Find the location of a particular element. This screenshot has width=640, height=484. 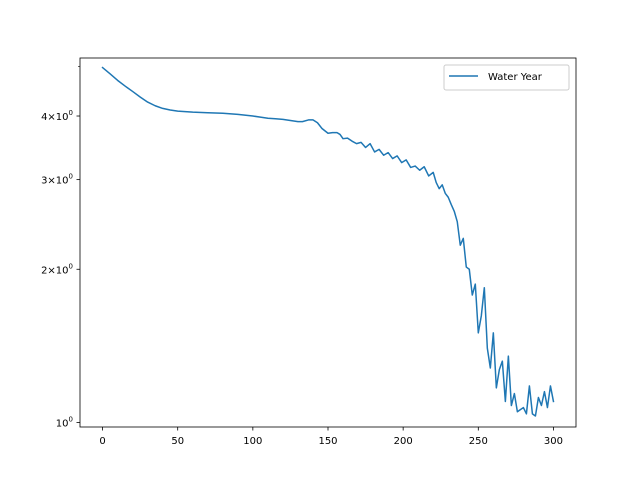

y-tick-label: 100 is located at coordinates (64, 423).